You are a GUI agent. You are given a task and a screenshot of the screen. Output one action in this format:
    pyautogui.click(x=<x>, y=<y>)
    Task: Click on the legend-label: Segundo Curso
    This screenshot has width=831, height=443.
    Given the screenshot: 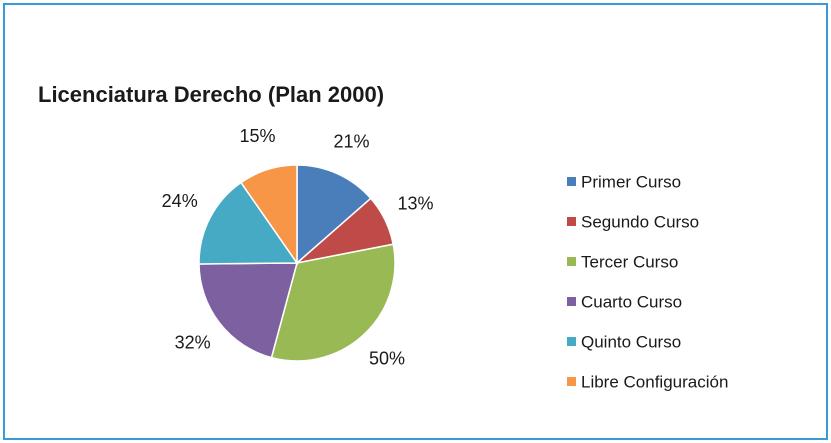 What is the action you would take?
    pyautogui.click(x=640, y=221)
    